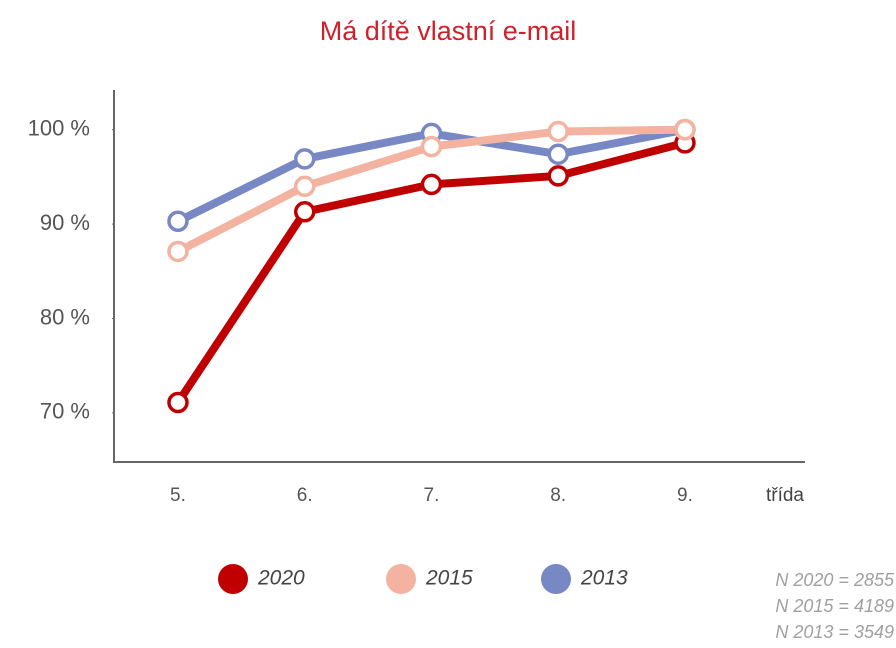  What do you see at coordinates (449, 578) in the screenshot?
I see `legend-label: 2015` at bounding box center [449, 578].